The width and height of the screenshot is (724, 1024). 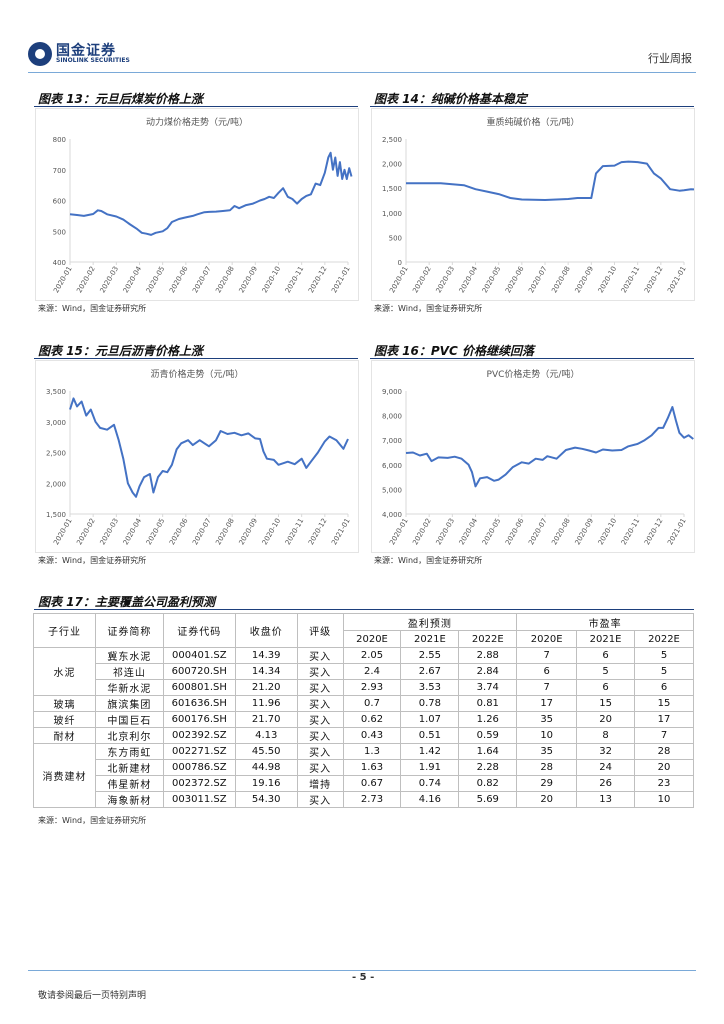 I want to click on stock-name-cell: 旗滨集团, so click(x=129, y=703).